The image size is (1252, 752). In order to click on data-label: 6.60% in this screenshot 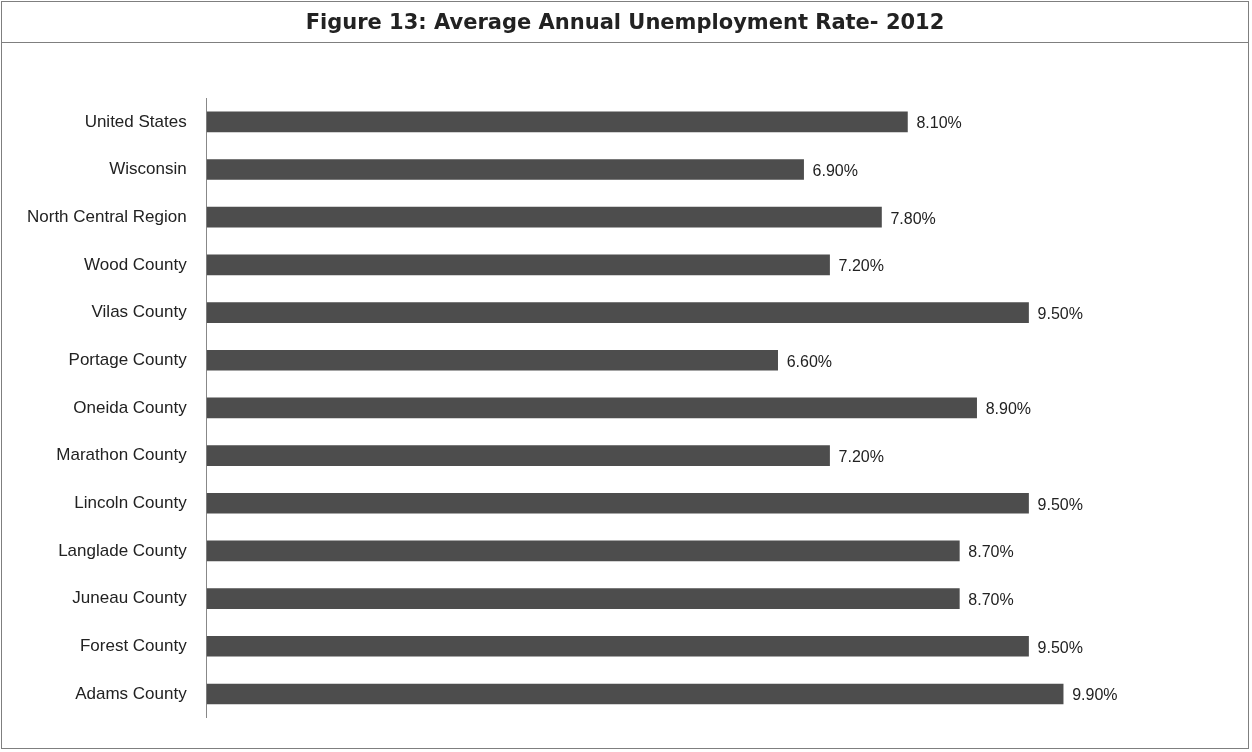, I will do `click(809, 361)`.